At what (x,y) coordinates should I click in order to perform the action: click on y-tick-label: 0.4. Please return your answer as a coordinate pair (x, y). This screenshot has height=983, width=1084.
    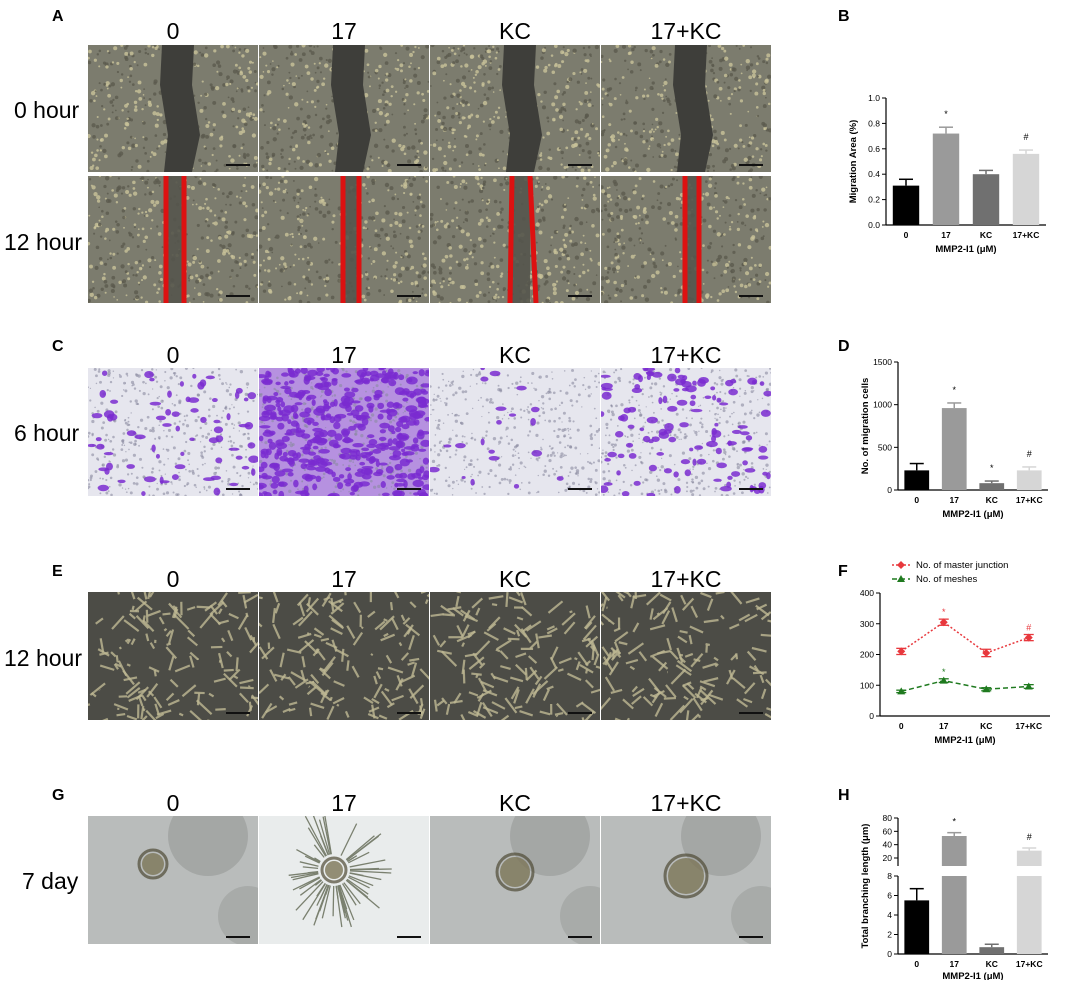
    Looking at the image, I should click on (874, 174).